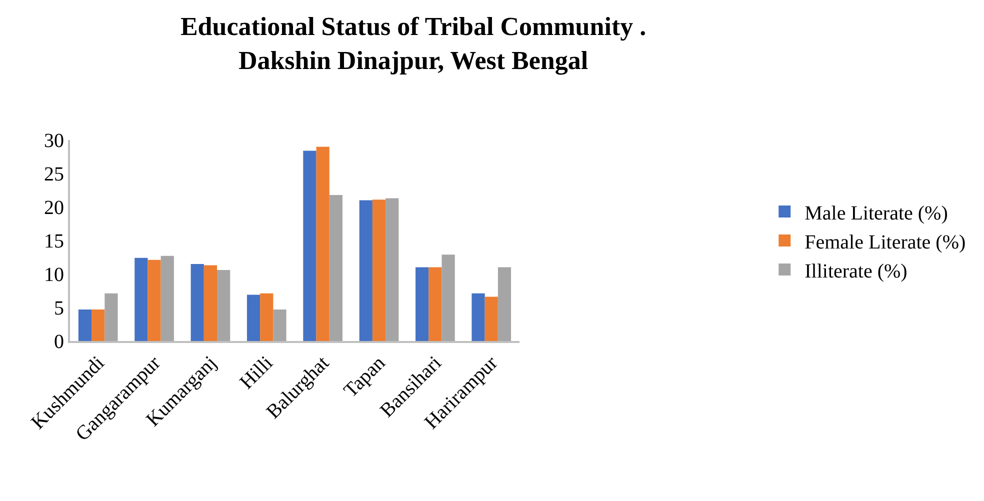  What do you see at coordinates (59, 309) in the screenshot?
I see `y-tick-label: 5` at bounding box center [59, 309].